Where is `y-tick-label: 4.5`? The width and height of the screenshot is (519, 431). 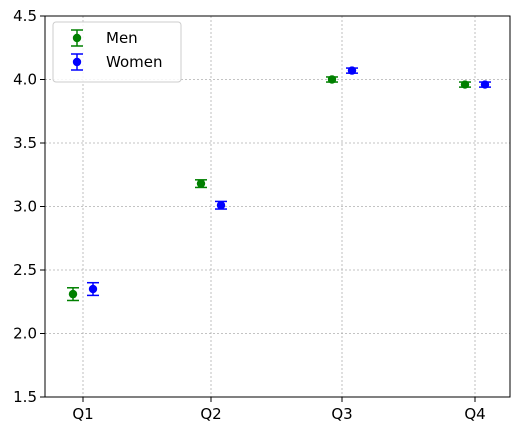
y-tick-label: 4.5 is located at coordinates (25, 16).